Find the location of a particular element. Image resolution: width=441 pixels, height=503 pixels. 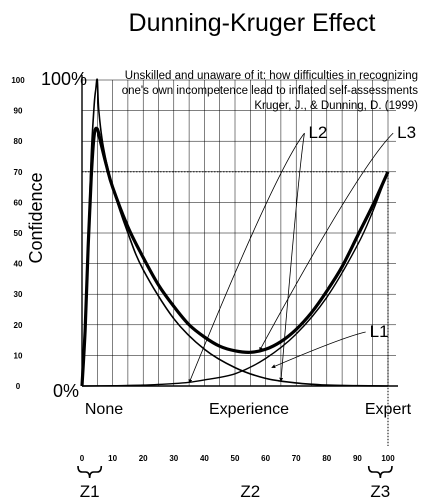

y-tick-label: 0 is located at coordinates (18, 386).